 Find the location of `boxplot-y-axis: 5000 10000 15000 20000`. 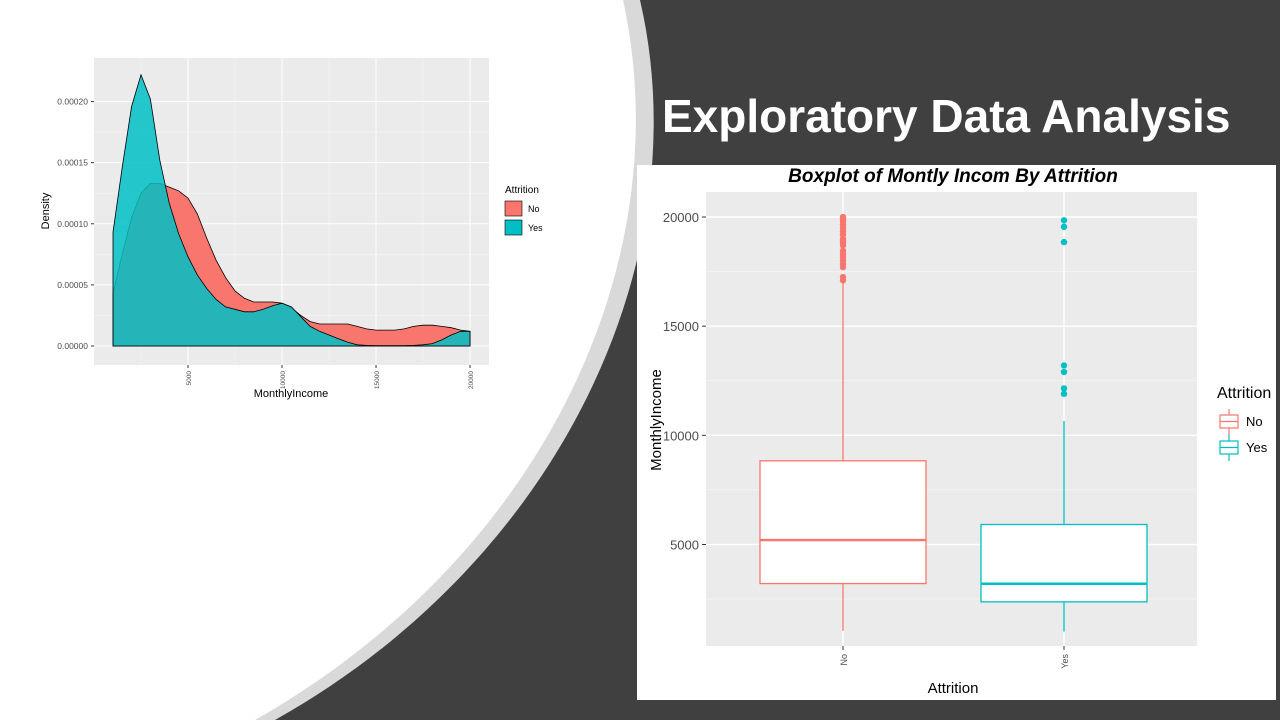

boxplot-y-axis: 5000 10000 15000 20000 is located at coordinates (684, 381).